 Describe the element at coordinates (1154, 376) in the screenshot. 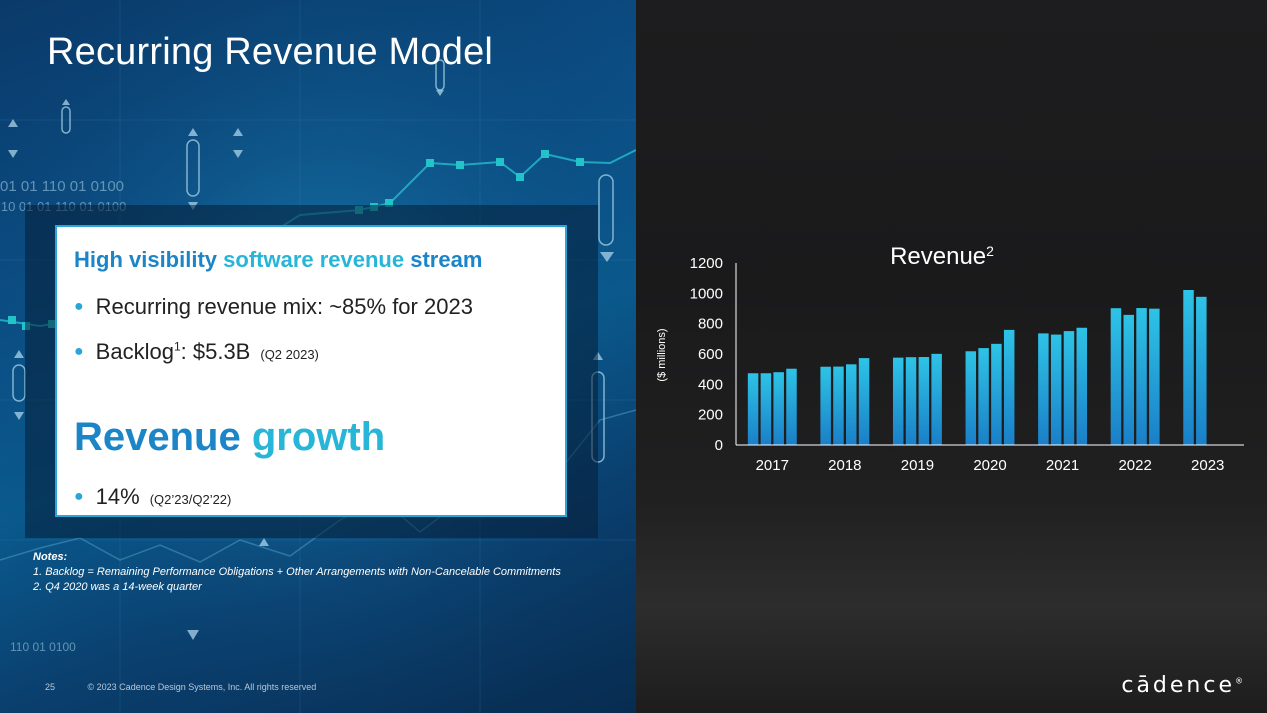

I see `bar-2022-q4` at that location.